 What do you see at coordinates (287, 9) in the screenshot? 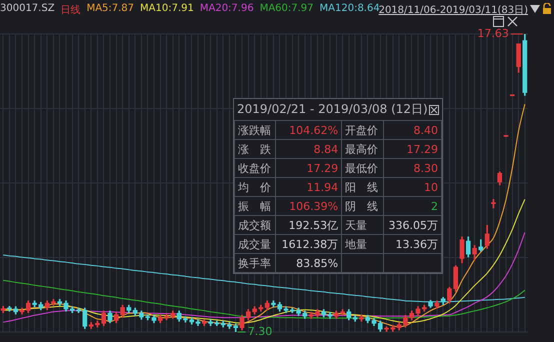
I see `text: MA60:7.97` at bounding box center [287, 9].